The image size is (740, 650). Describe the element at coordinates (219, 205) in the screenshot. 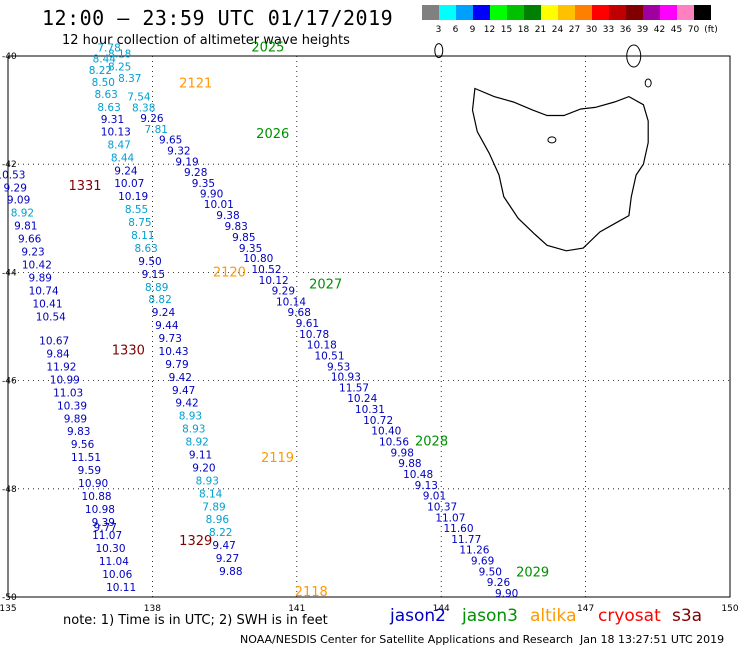

I see `wave-height-value: 10.01` at that location.